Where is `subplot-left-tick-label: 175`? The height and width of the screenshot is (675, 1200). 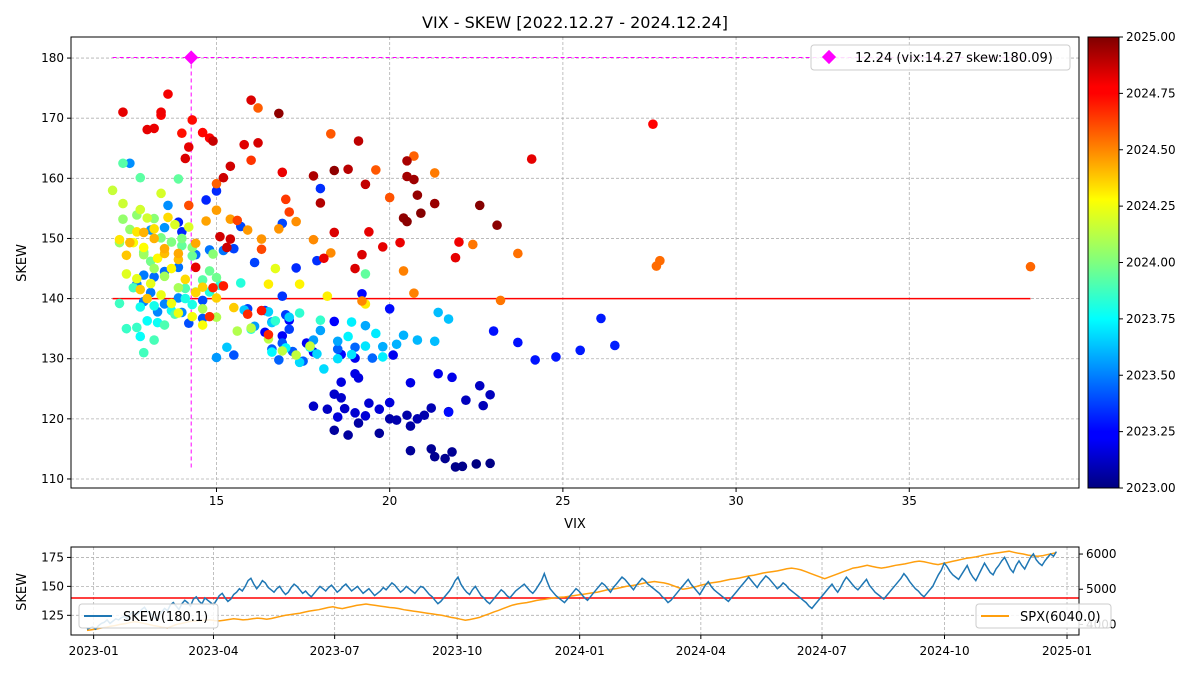
subplot-left-tick-label: 175 is located at coordinates (52, 557).